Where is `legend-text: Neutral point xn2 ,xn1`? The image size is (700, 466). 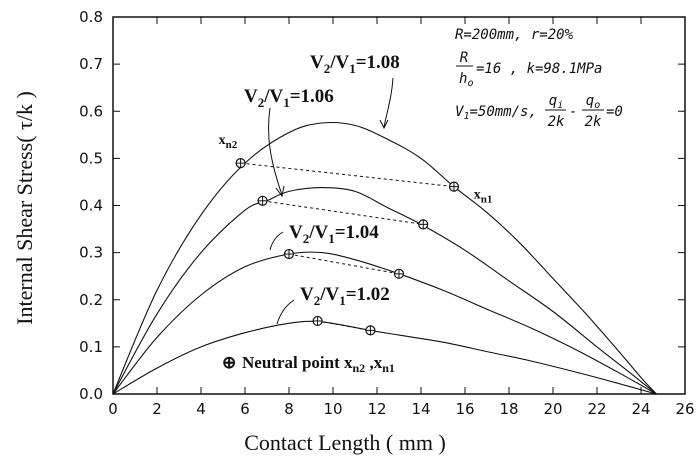
legend-text: Neutral point xn2 ,xn1 is located at coordinates (318, 364).